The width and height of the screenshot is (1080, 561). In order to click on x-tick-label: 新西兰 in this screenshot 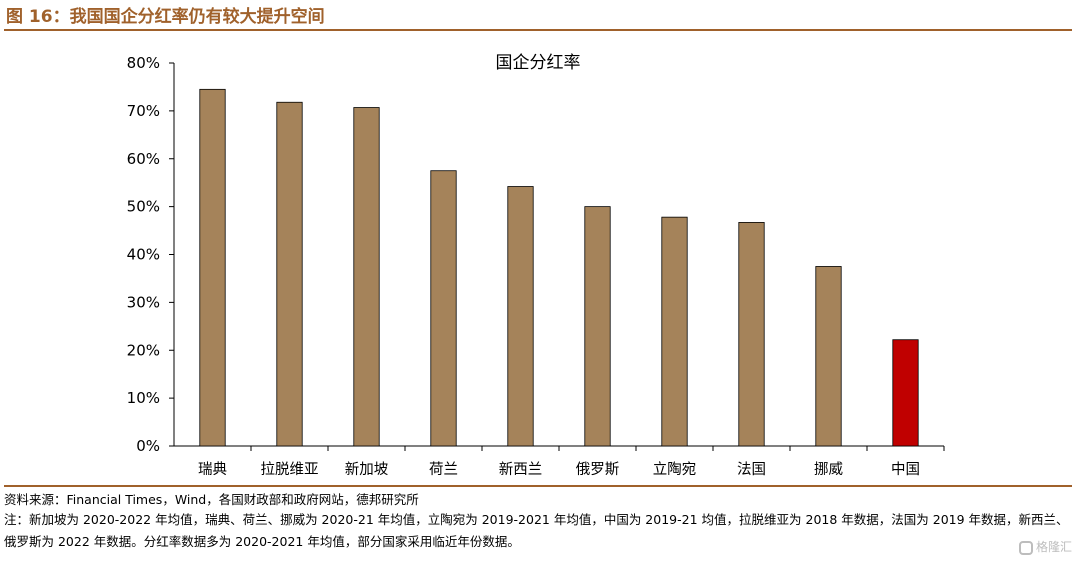, I will do `click(521, 469)`.